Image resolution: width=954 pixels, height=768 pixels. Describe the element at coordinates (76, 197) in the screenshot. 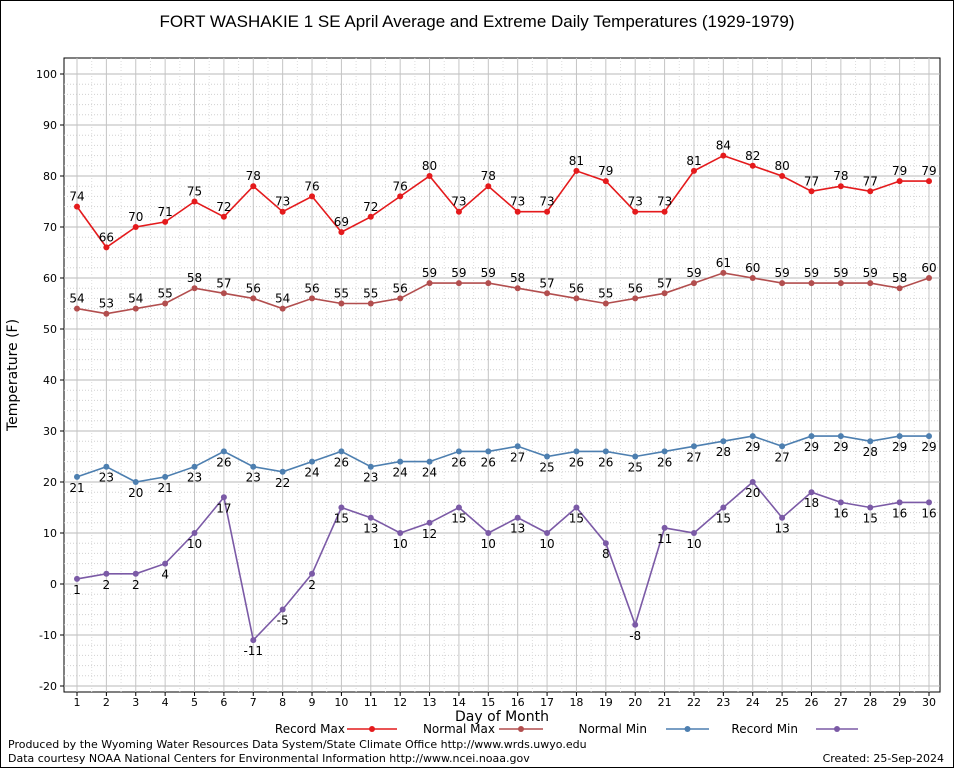

I see `record-max-data-label: 74` at that location.